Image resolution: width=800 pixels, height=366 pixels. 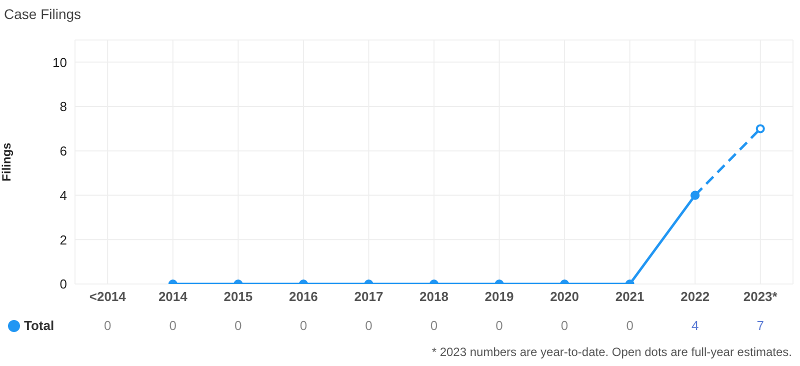 I want to click on y-tick-label: 2, so click(x=63, y=240).